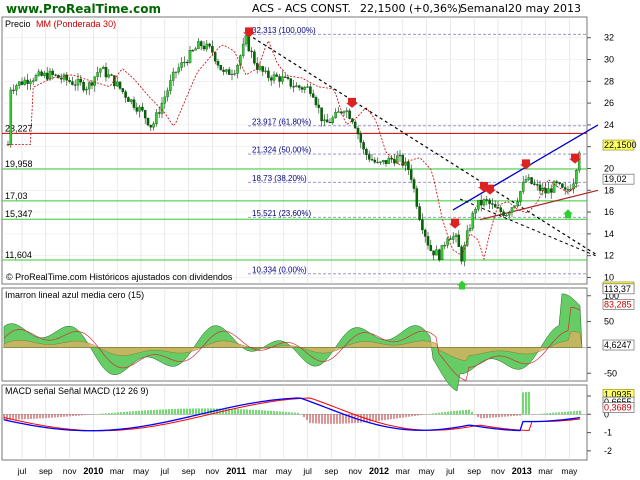 The image size is (640, 480). What do you see at coordinates (608, 433) in the screenshot?
I see `macd-y-tick-label: -1` at bounding box center [608, 433].